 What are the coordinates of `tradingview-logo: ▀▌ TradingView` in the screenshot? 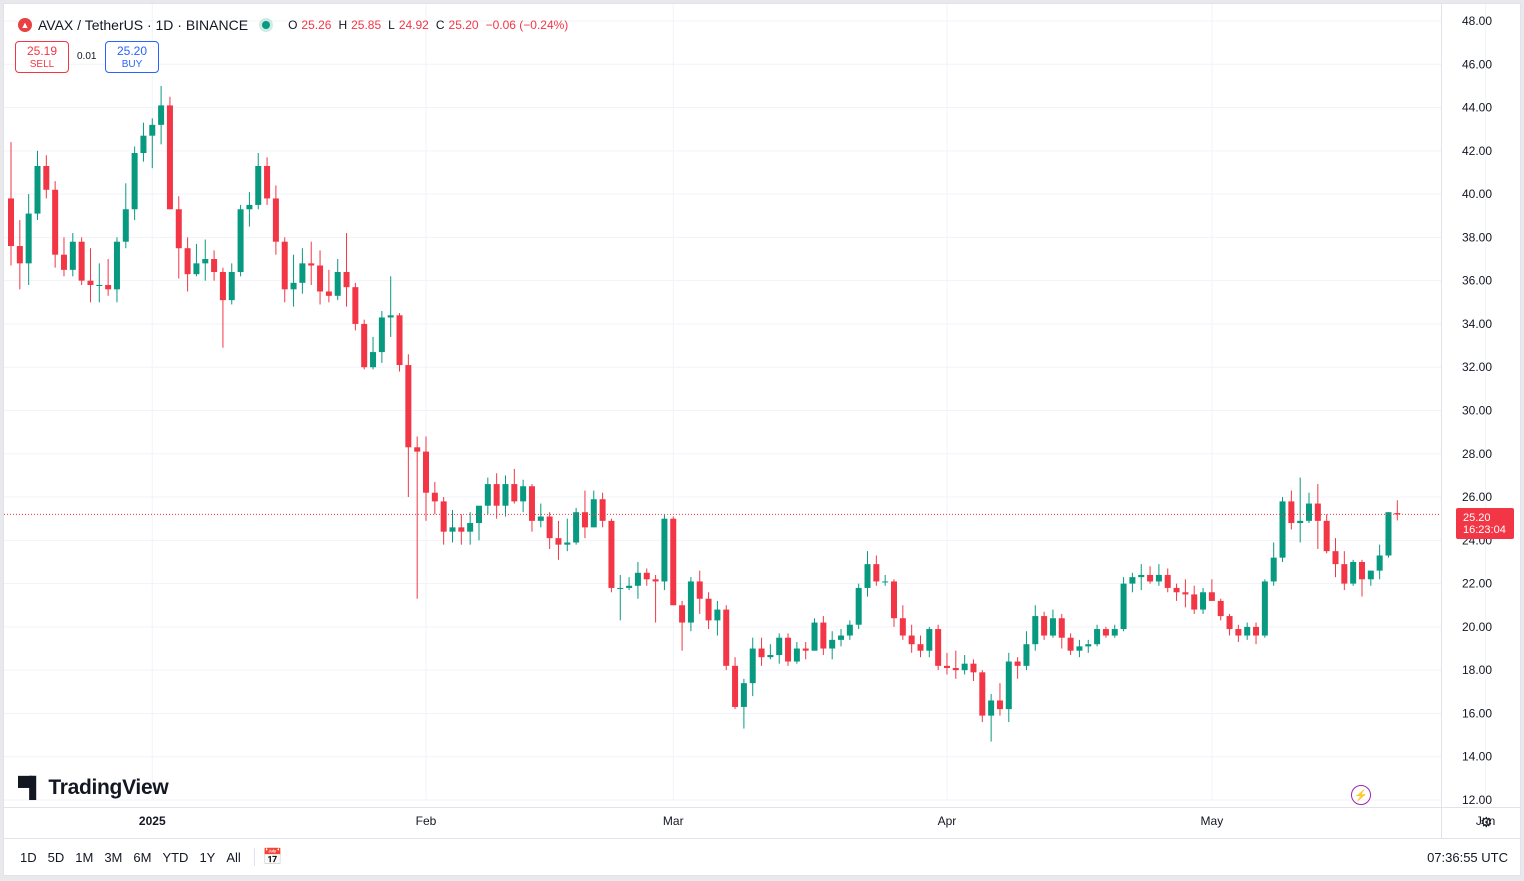 It's located at (93, 788).